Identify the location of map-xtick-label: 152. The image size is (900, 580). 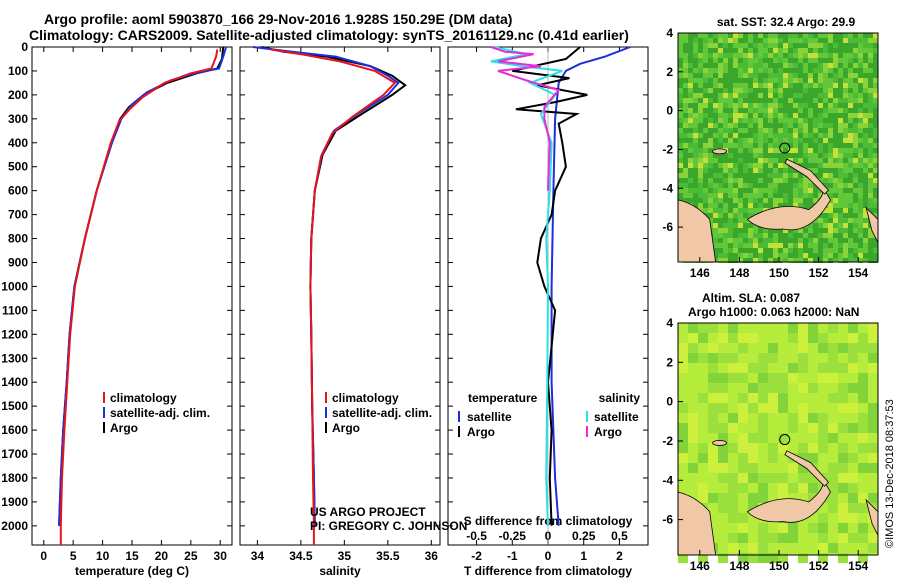
(819, 566).